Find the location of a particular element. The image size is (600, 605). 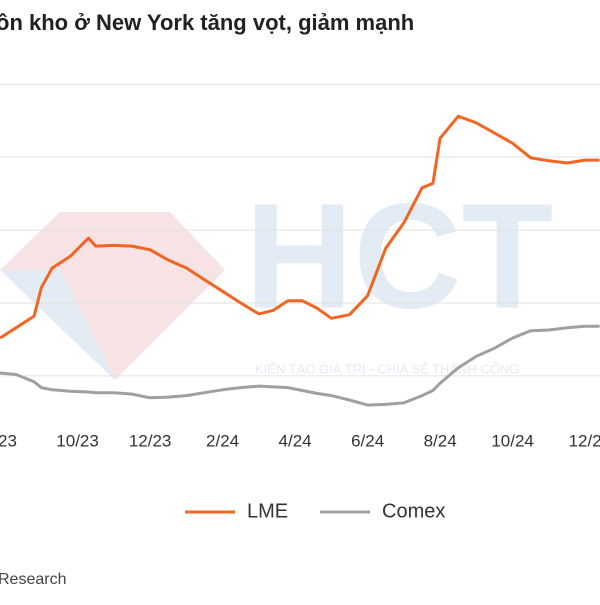

x-tick-label: 6/24 is located at coordinates (367, 440).